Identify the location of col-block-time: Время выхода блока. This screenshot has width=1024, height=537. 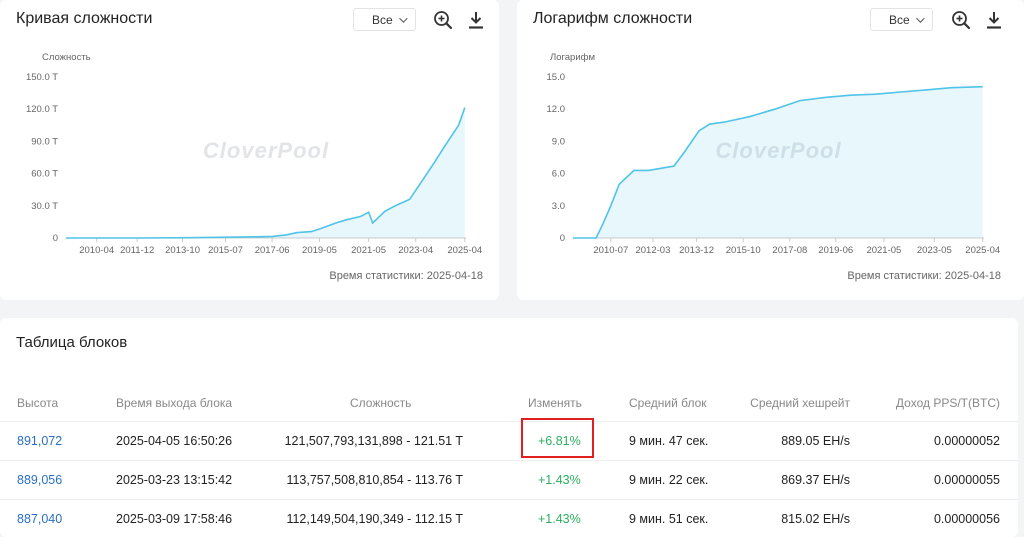
(174, 403).